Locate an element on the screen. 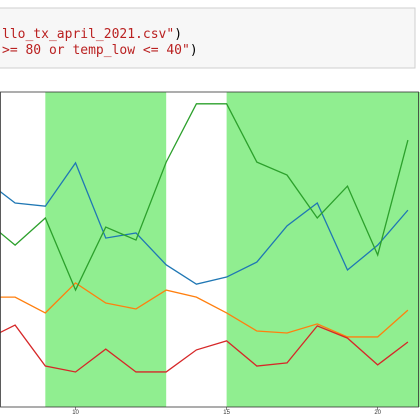 The height and width of the screenshot is (420, 420). x-tick-label: 10 is located at coordinates (75, 413).